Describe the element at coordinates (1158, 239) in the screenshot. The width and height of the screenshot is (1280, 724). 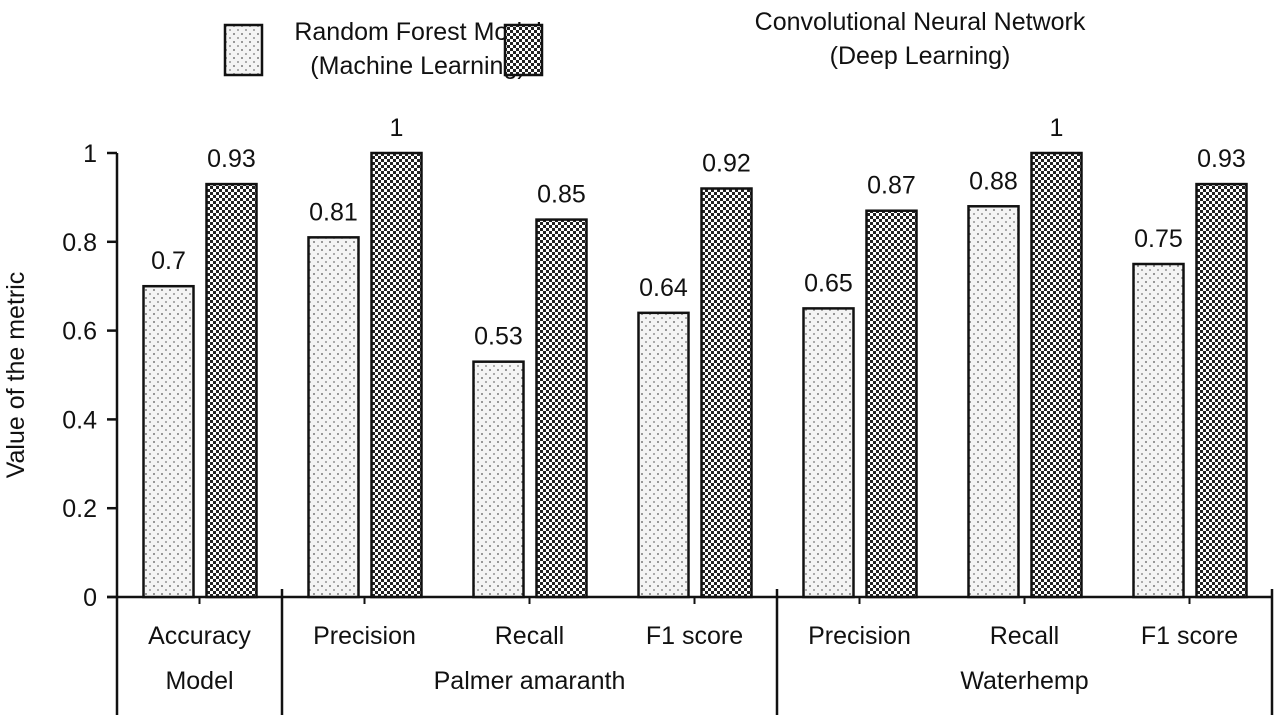
I see `data-label: 0.75` at that location.